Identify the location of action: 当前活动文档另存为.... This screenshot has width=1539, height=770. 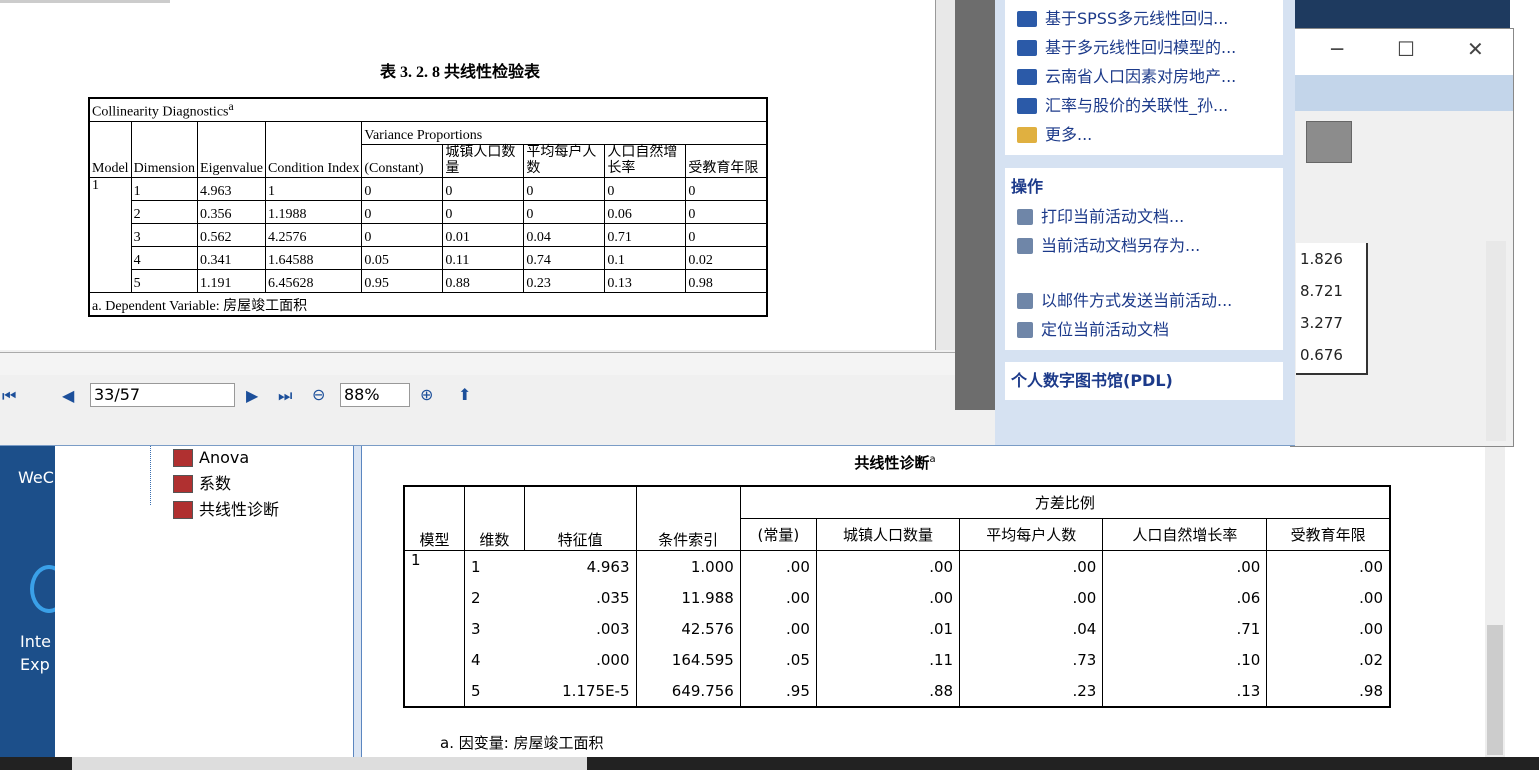
(1150, 245).